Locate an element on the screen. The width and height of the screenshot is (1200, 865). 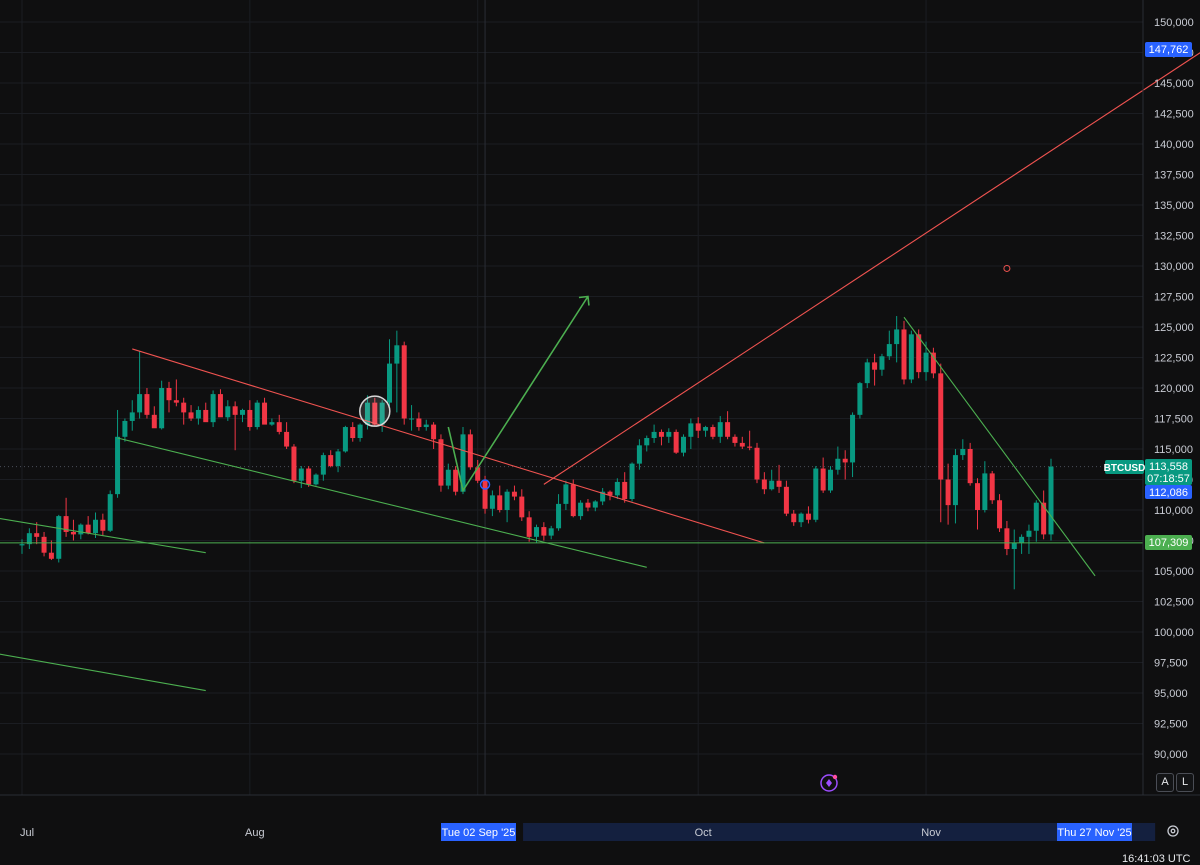
symbol-tag: BTCUSD is located at coordinates (1125, 467).